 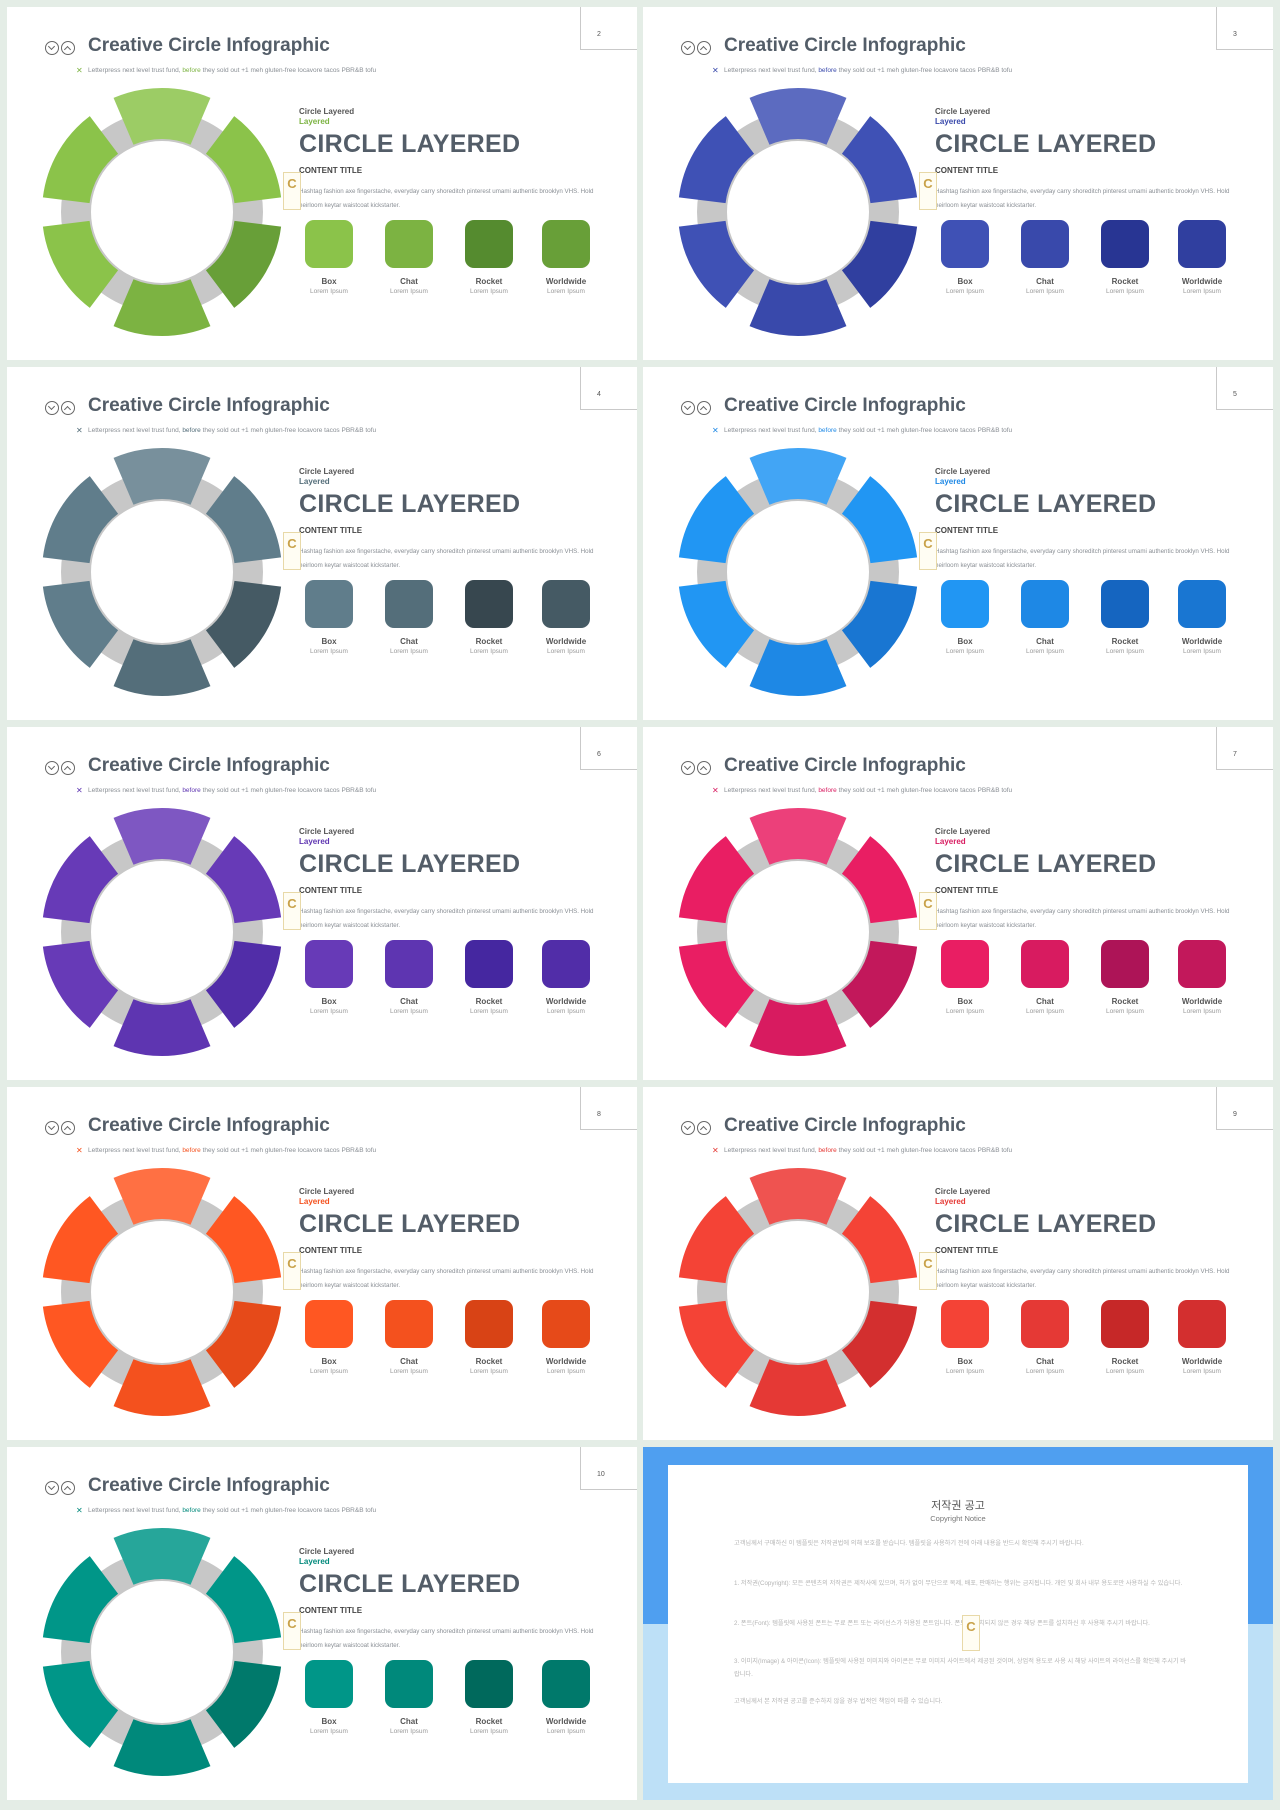 What do you see at coordinates (958, 1518) in the screenshot?
I see `notice-subtitle: Copyright Notice` at bounding box center [958, 1518].